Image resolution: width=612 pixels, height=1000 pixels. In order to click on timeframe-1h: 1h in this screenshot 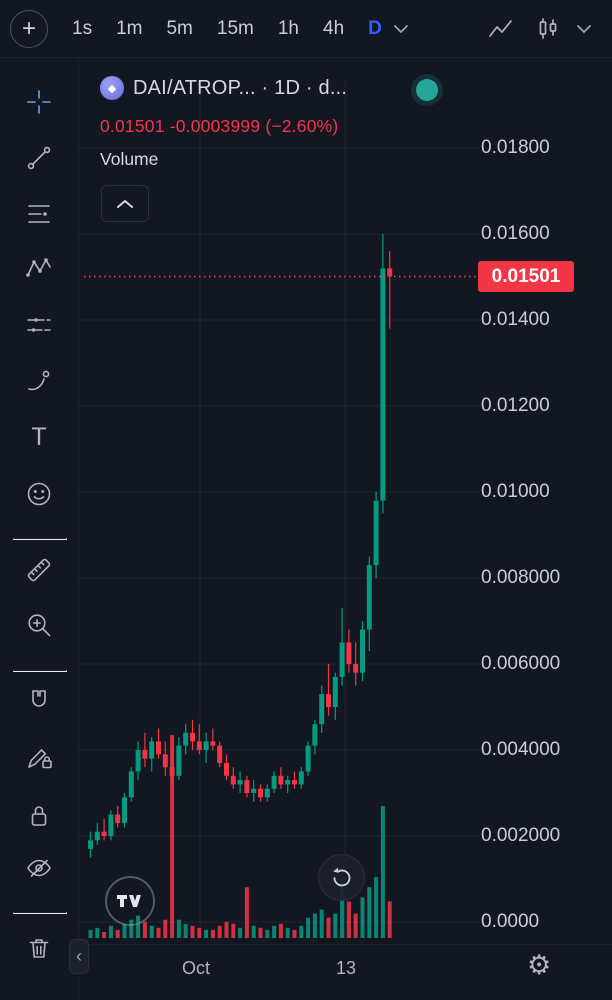, I will do `click(288, 29)`.